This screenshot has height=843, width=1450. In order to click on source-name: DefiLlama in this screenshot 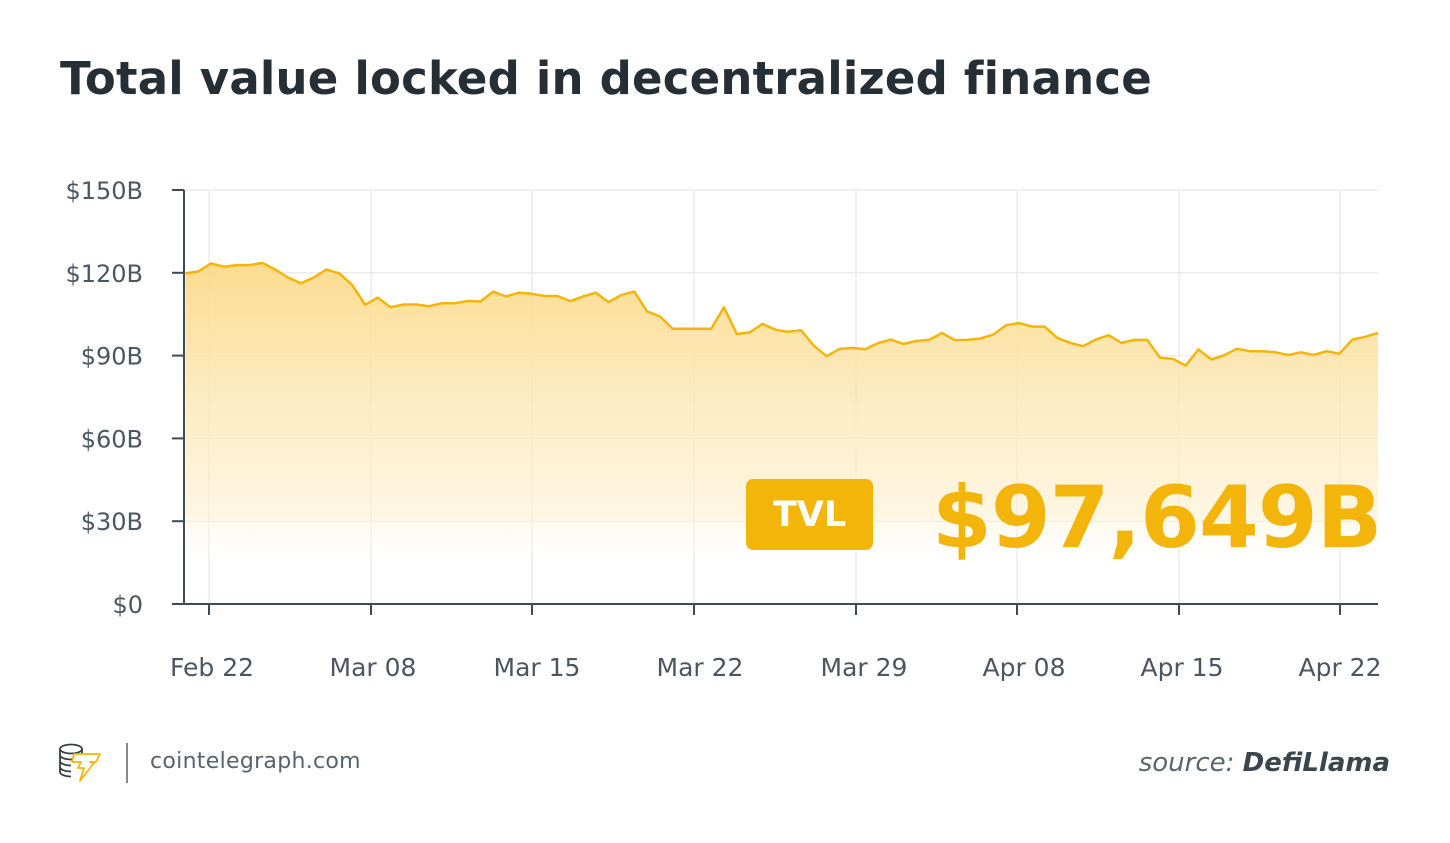, I will do `click(1316, 763)`.